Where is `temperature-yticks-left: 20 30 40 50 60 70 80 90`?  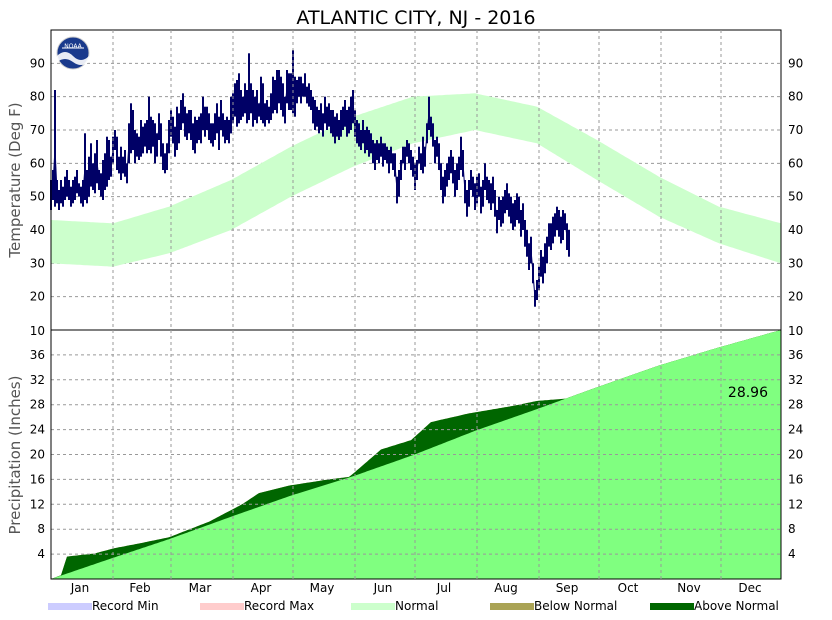 temperature-yticks-left: 20 30 40 50 60 70 80 90 is located at coordinates (37, 179).